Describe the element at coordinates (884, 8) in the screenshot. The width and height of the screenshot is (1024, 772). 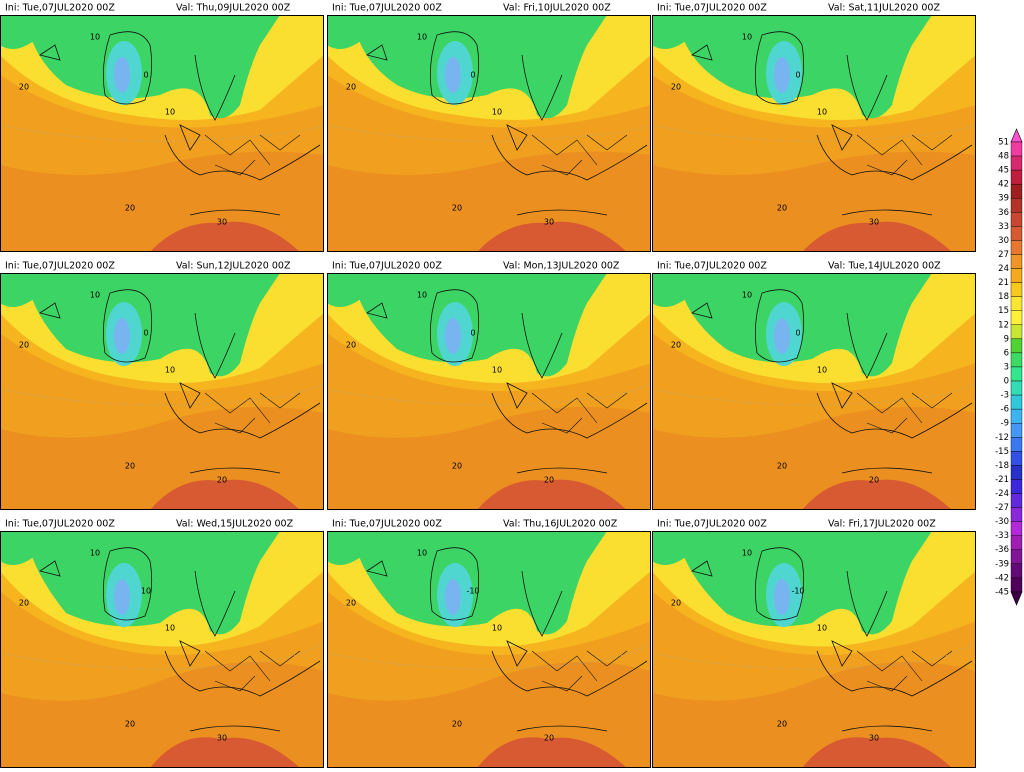
I see `valid-time: Val: Sat,11JUL2020 00Z` at that location.